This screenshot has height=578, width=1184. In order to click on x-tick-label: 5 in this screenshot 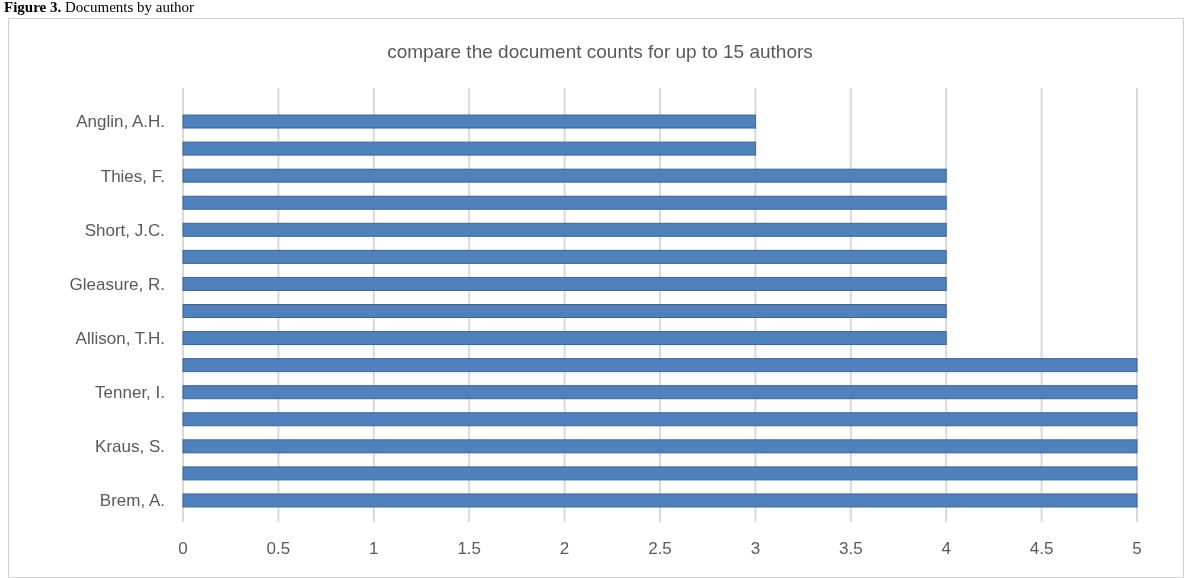, I will do `click(1137, 548)`.